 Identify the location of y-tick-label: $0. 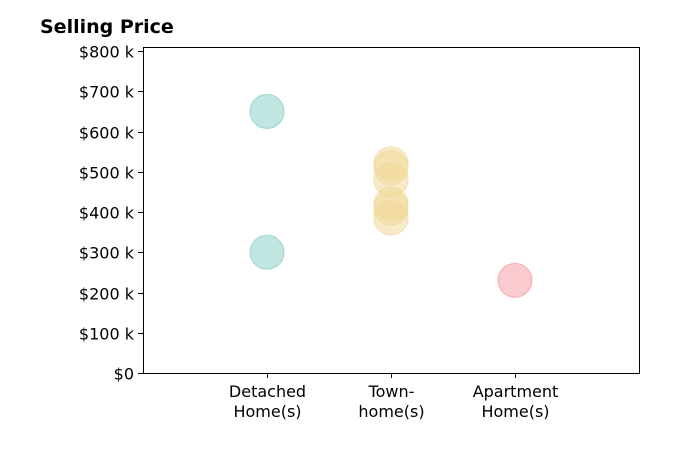
(124, 374).